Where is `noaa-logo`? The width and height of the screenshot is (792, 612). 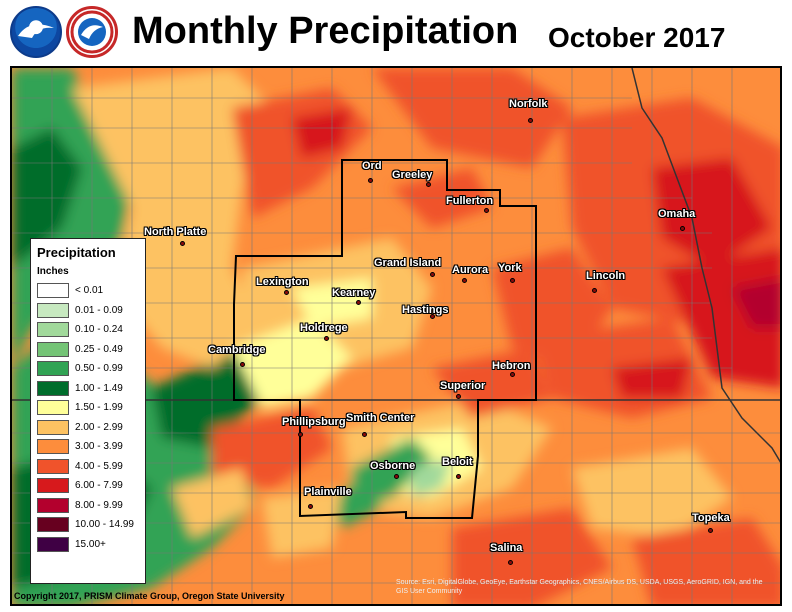
noaa-logo is located at coordinates (36, 32).